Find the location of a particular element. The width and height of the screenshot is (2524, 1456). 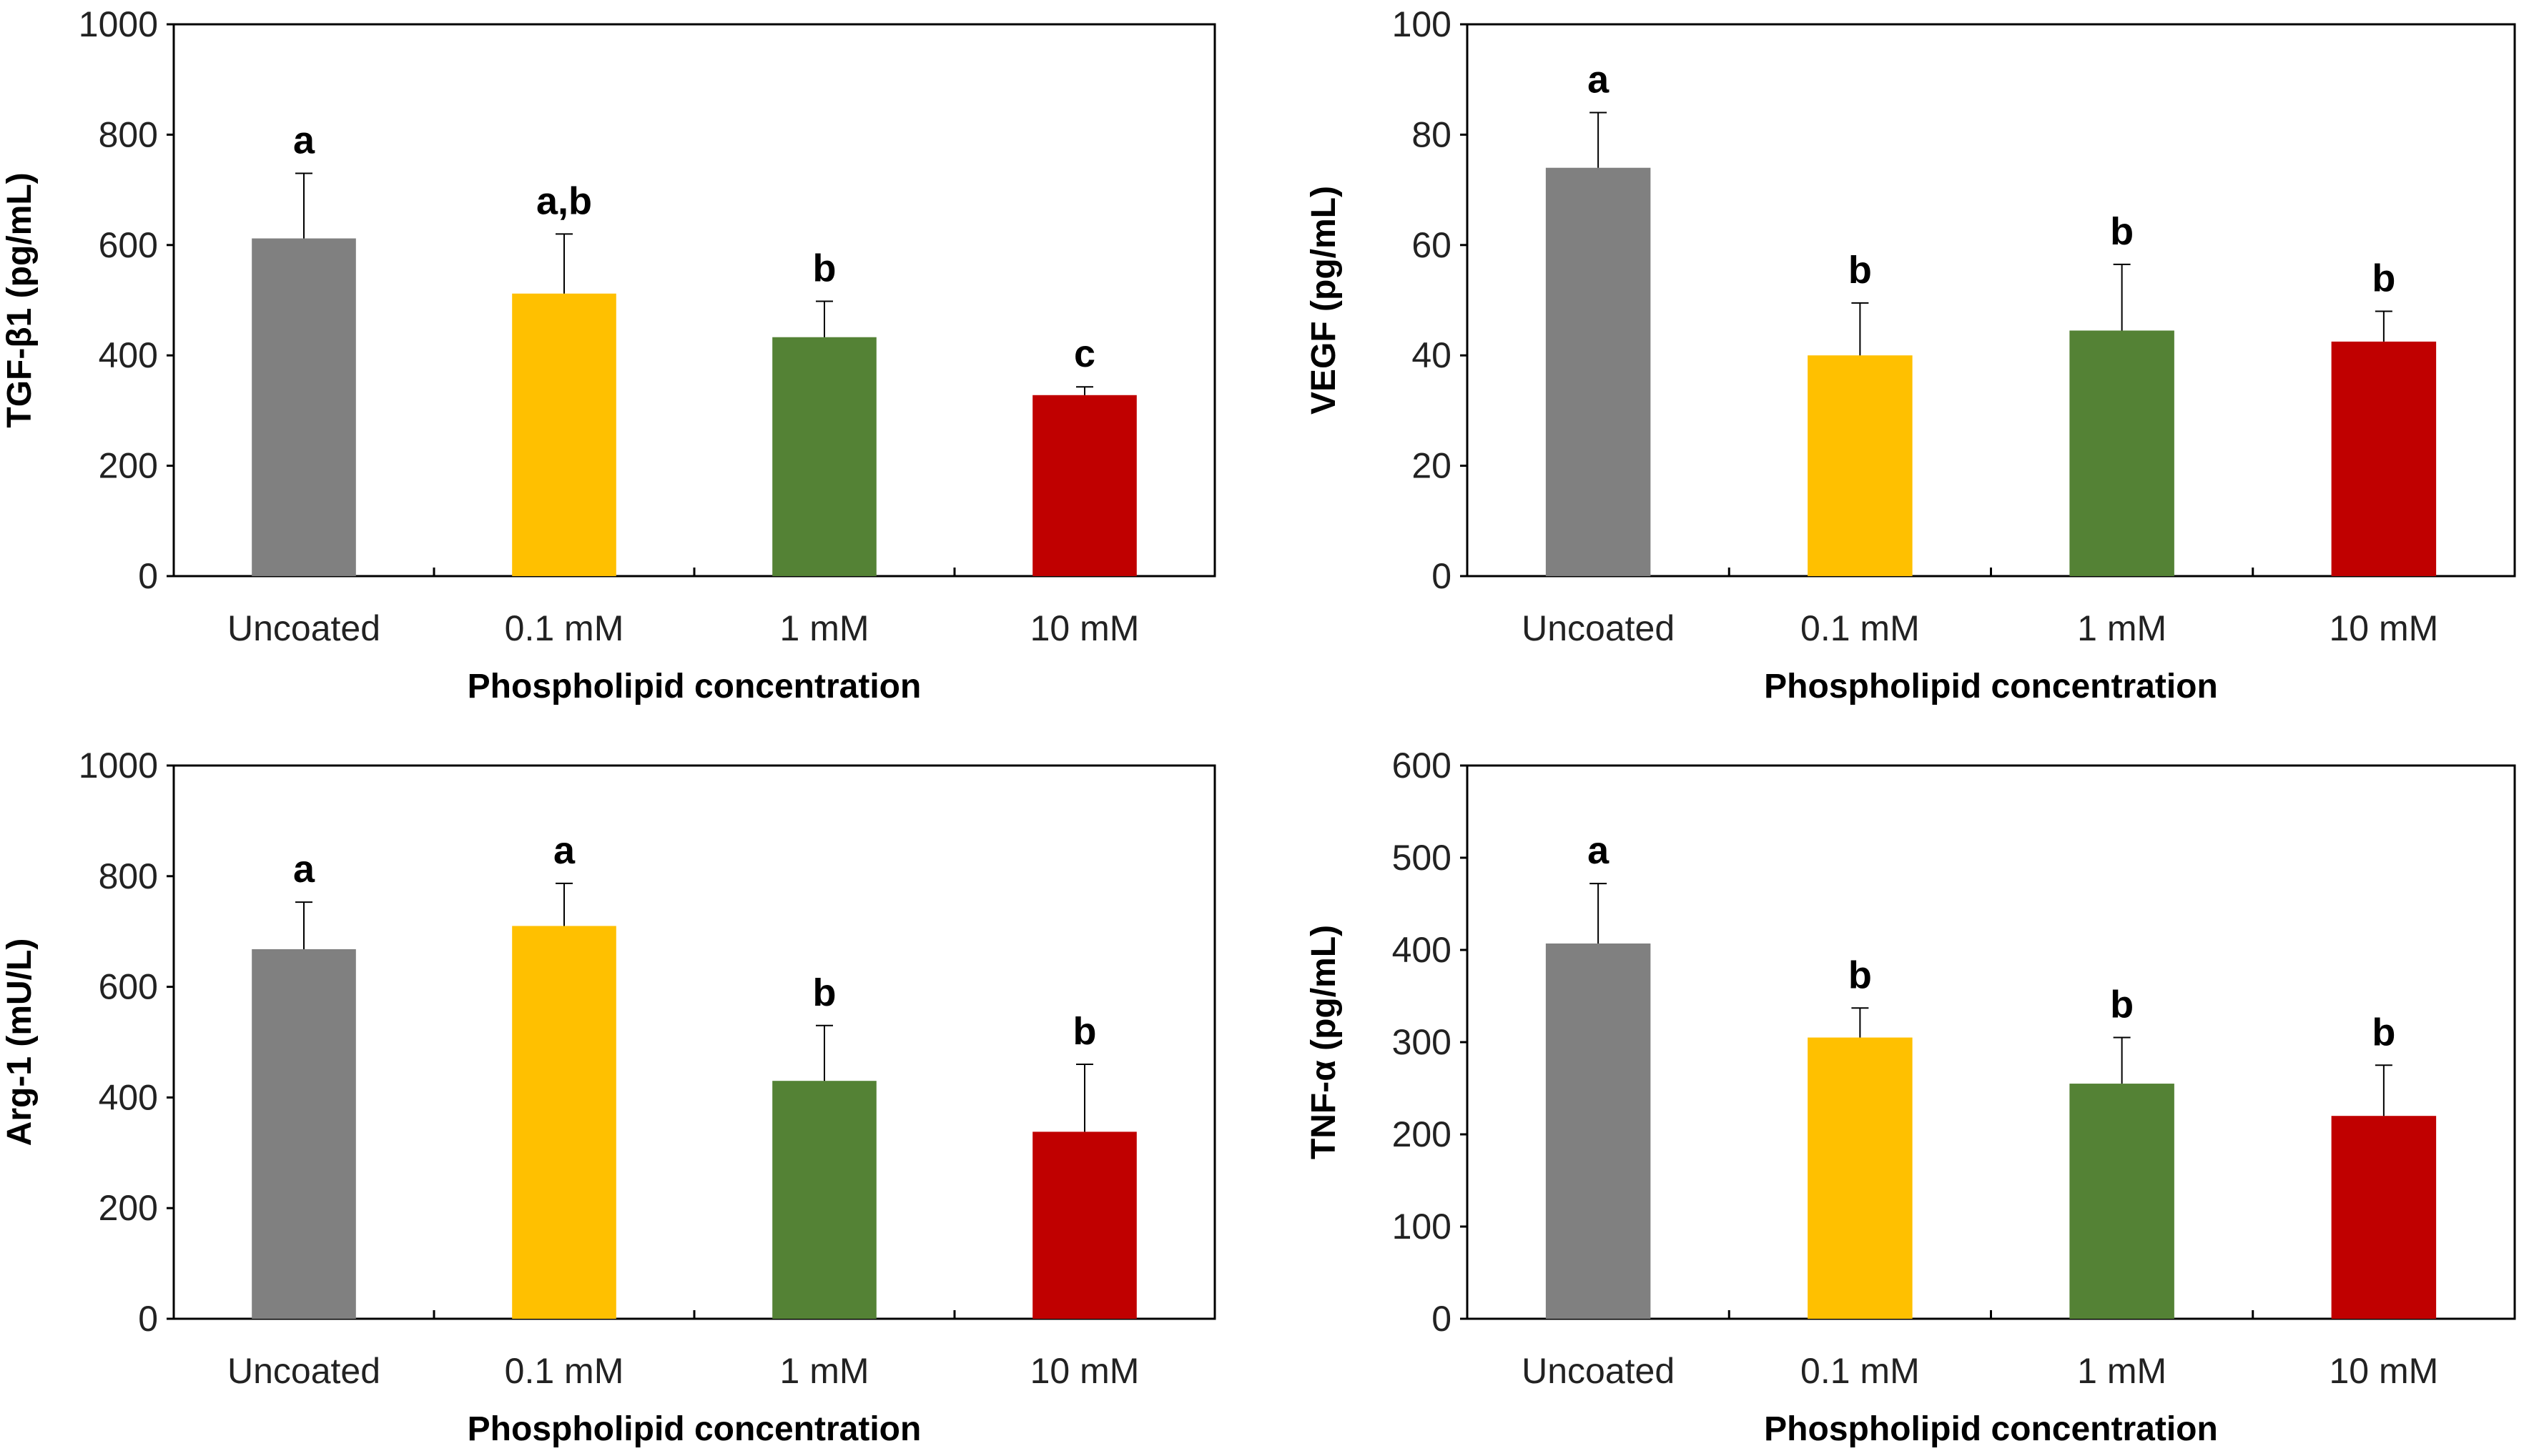

y-tick-label: 300 is located at coordinates (1421, 1042).